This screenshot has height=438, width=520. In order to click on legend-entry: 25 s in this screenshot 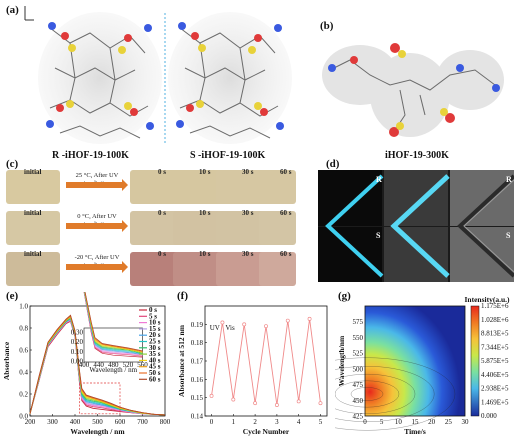, I will do `click(155, 342)`.